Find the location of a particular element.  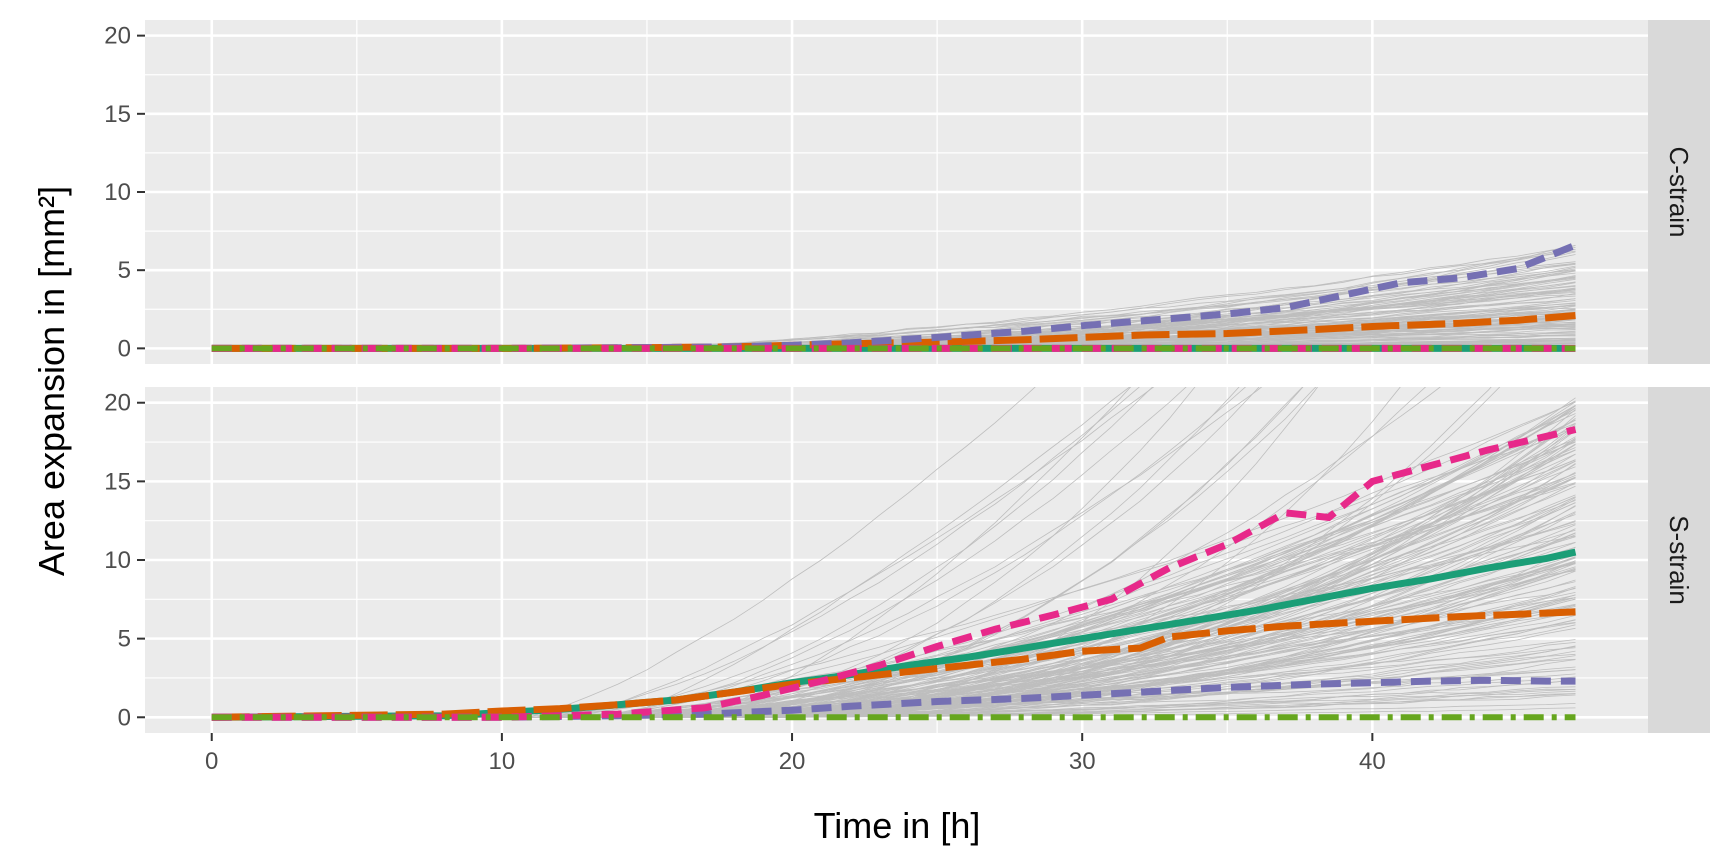

x-tick-label: 30 is located at coordinates (1082, 761).